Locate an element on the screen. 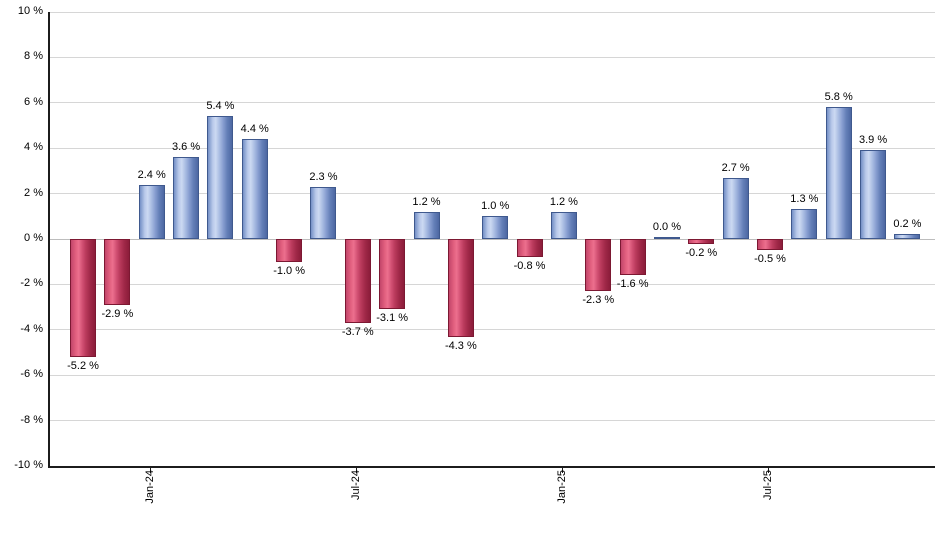 This screenshot has width=940, height=550. x-axis-label: Jul-24 is located at coordinates (355, 485).